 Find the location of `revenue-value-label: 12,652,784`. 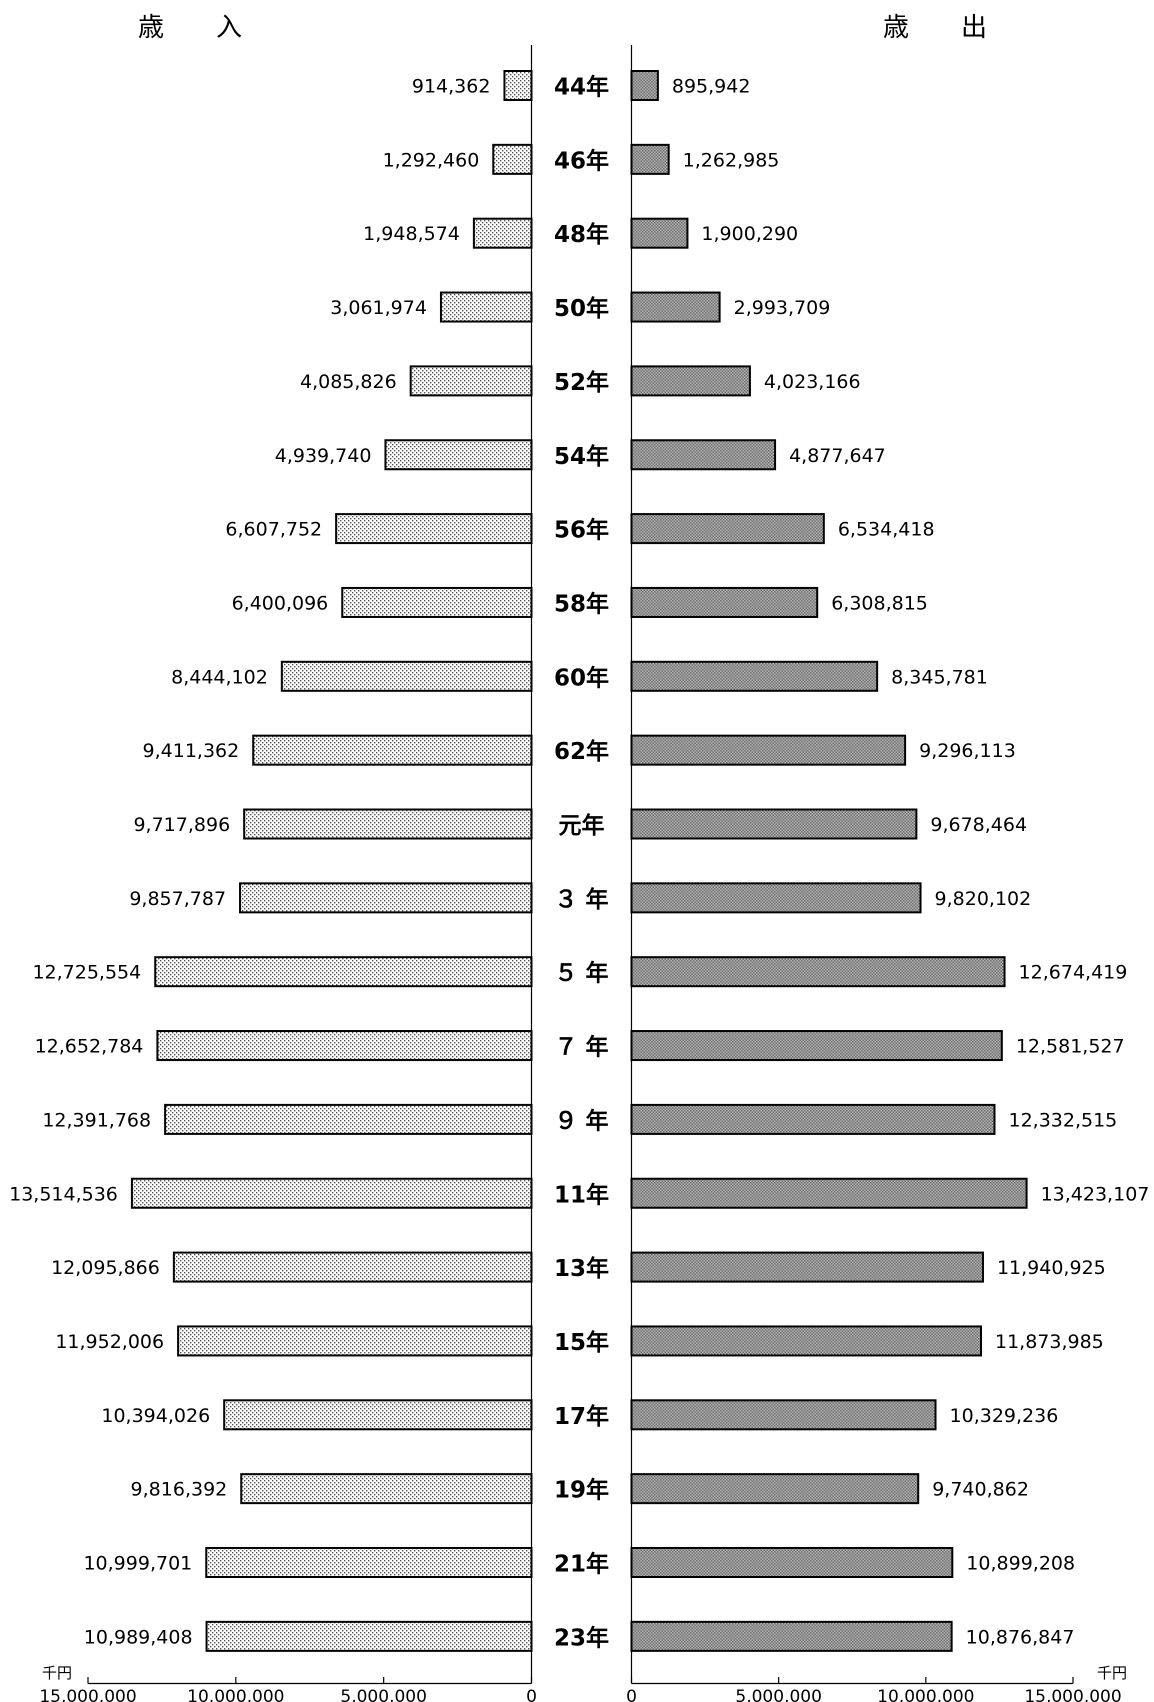

revenue-value-label: 12,652,784 is located at coordinates (89, 1047).